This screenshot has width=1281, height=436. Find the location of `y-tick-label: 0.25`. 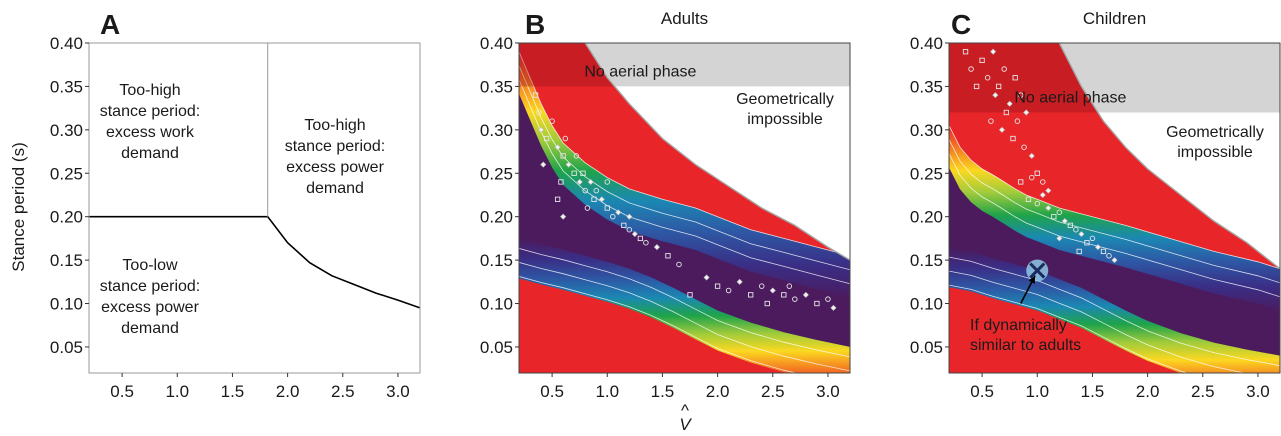

y-tick-label: 0.25 is located at coordinates (496, 173).